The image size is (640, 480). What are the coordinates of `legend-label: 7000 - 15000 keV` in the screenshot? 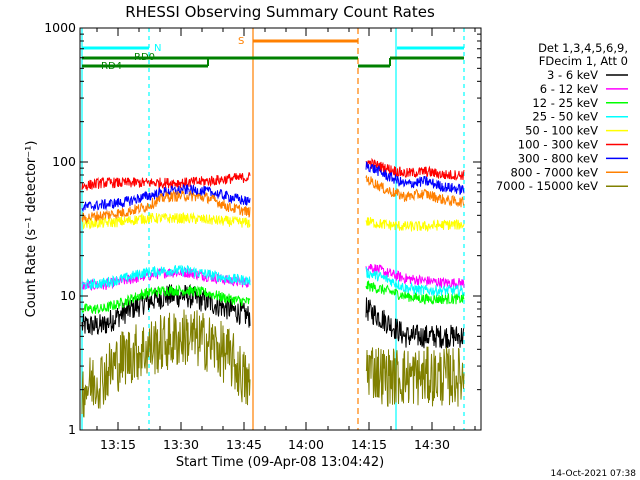 It's located at (547, 186).